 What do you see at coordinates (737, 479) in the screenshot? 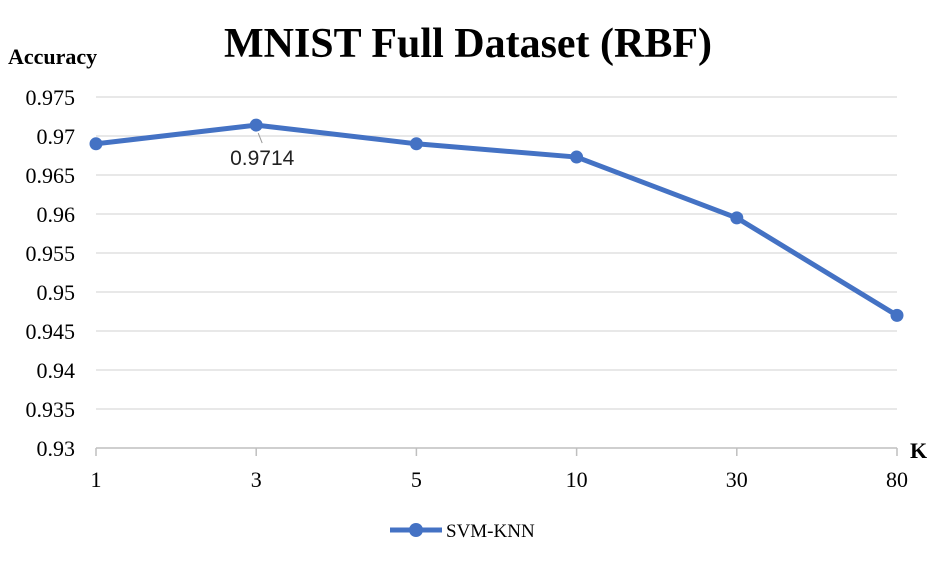
I see `x-tick-label: 30` at bounding box center [737, 479].